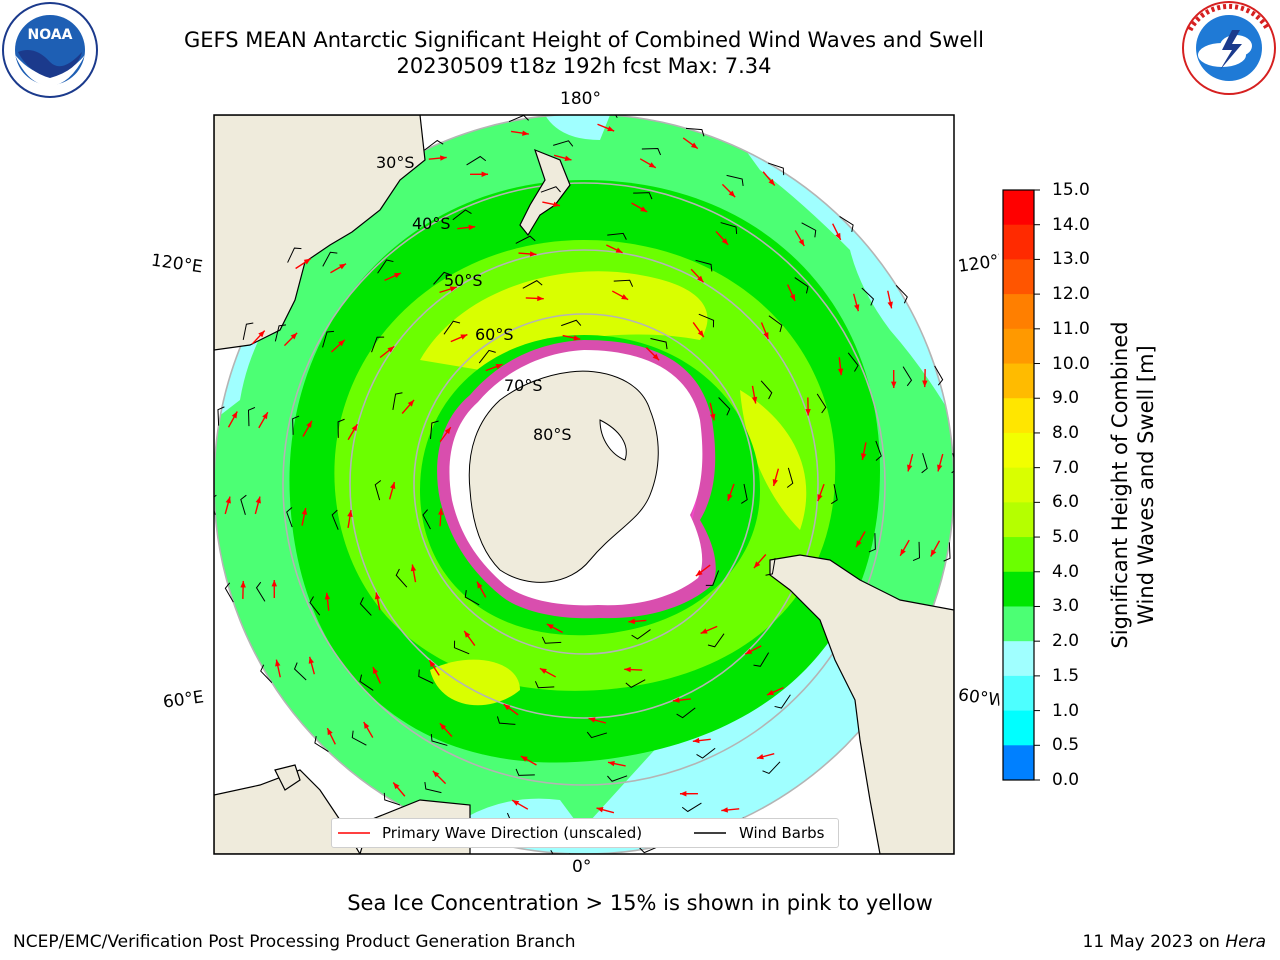 The height and width of the screenshot is (960, 1280). What do you see at coordinates (1066, 641) in the screenshot?
I see `colorbar-tick-label: 2.0` at bounding box center [1066, 641].